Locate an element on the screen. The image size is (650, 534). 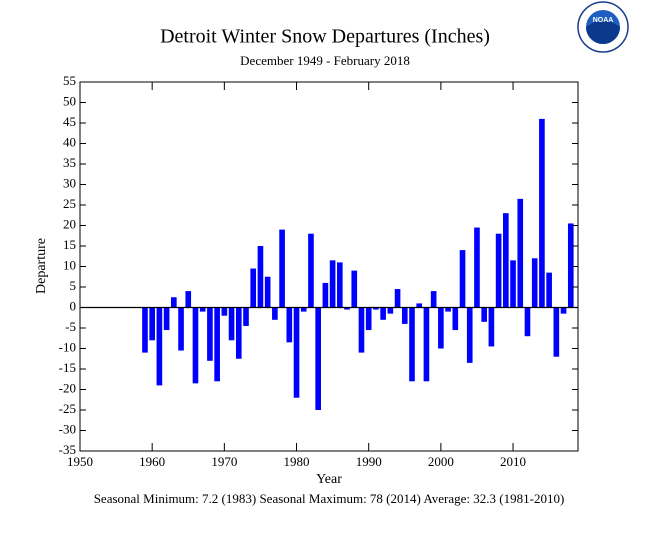
y-tick-label: 35 is located at coordinates (69, 162).